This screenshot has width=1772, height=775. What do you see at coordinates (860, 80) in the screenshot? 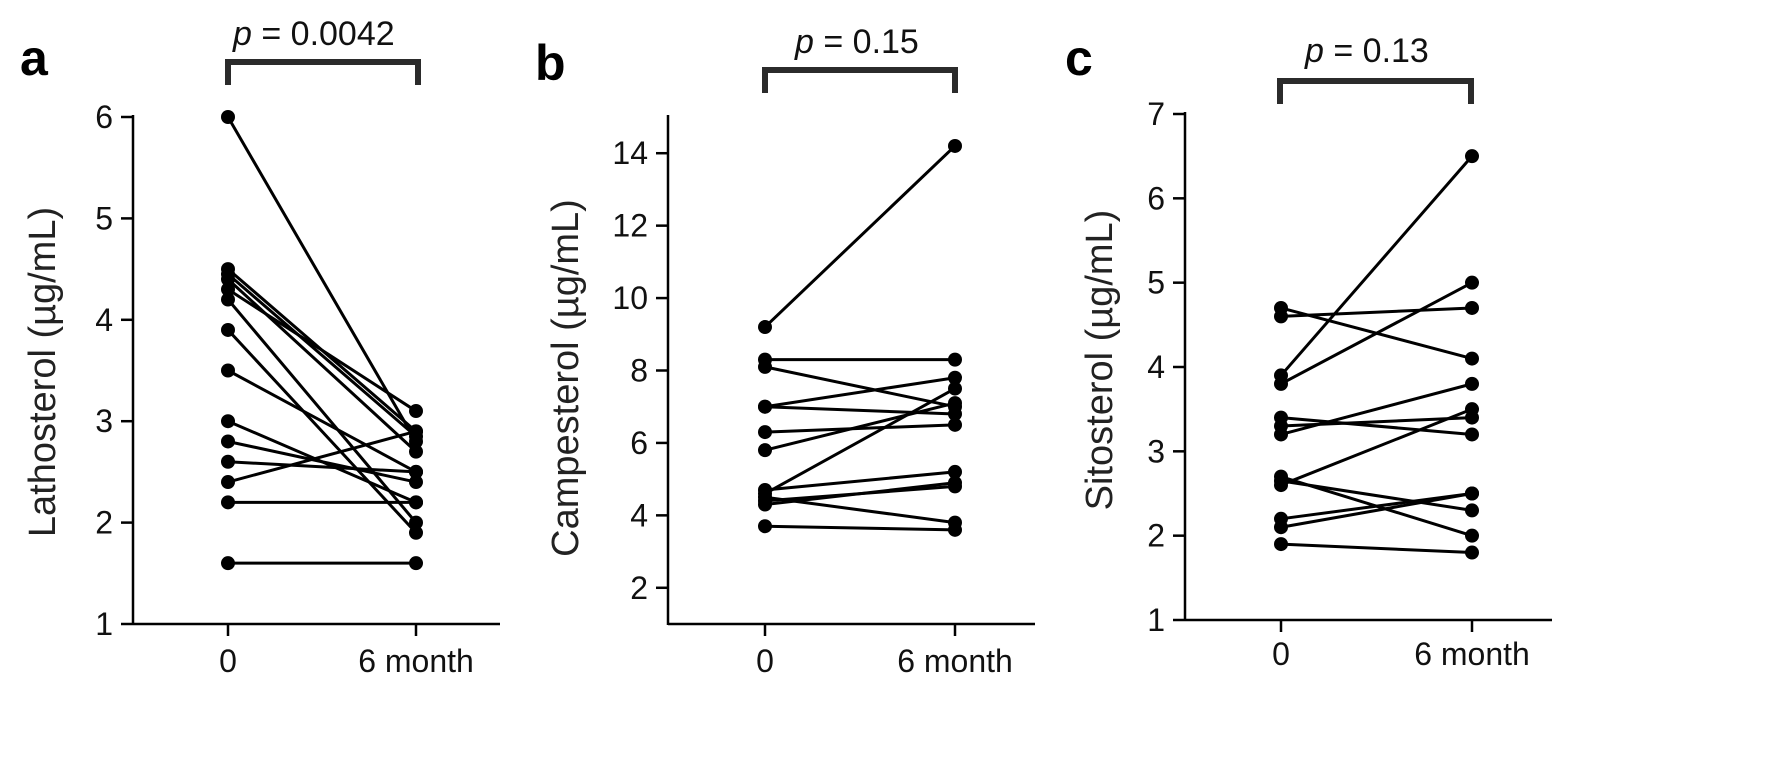
I see `significance-bracket-b` at bounding box center [860, 80].